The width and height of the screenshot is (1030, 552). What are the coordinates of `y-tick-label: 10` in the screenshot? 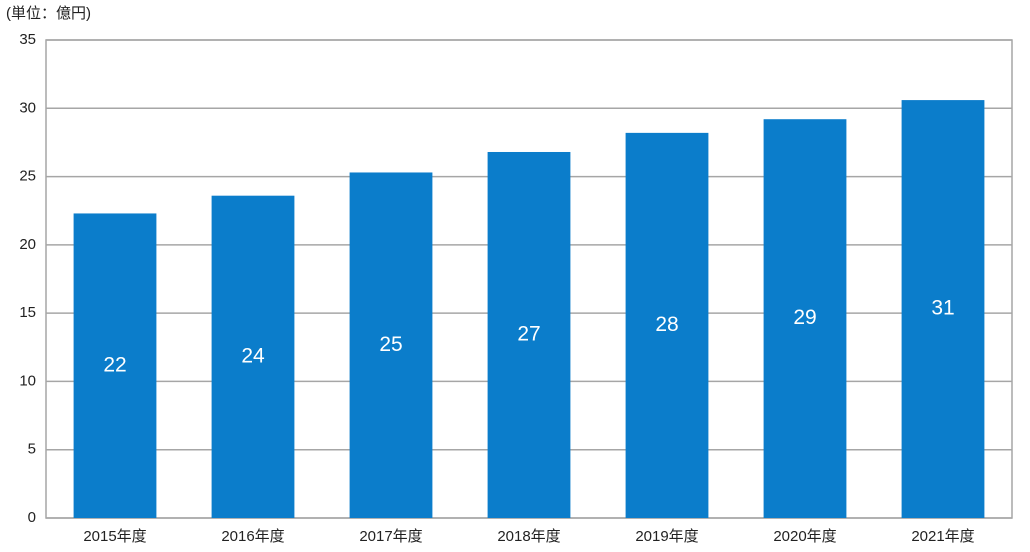 It's located at (27, 380).